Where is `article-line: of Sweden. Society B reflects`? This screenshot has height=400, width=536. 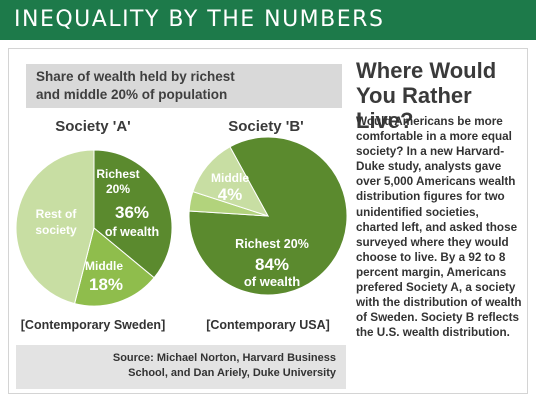 article-line: of Sweden. Society B reflects is located at coordinates (438, 318).